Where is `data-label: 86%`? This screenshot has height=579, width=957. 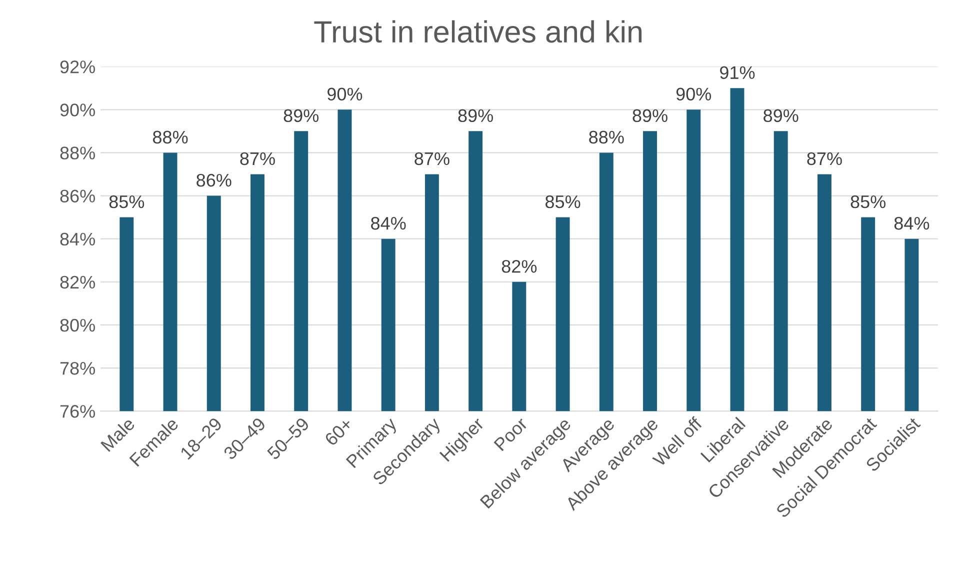 data-label: 86% is located at coordinates (214, 180).